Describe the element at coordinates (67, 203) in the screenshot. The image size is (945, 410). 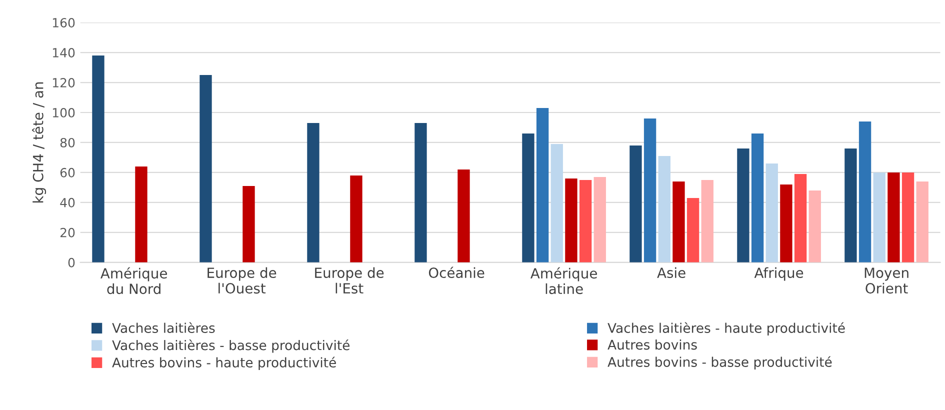
I see `y-tick-label: 40` at that location.